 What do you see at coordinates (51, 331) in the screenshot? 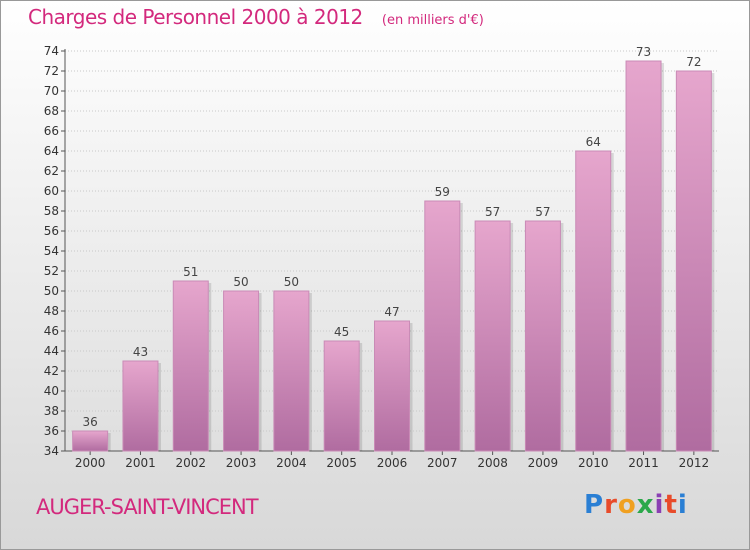
I see `y-tick-label: 46` at bounding box center [51, 331].